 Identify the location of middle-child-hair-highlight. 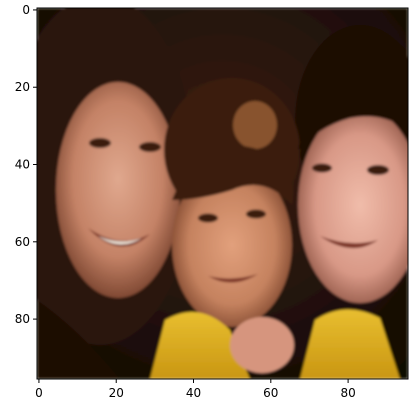
(255, 125).